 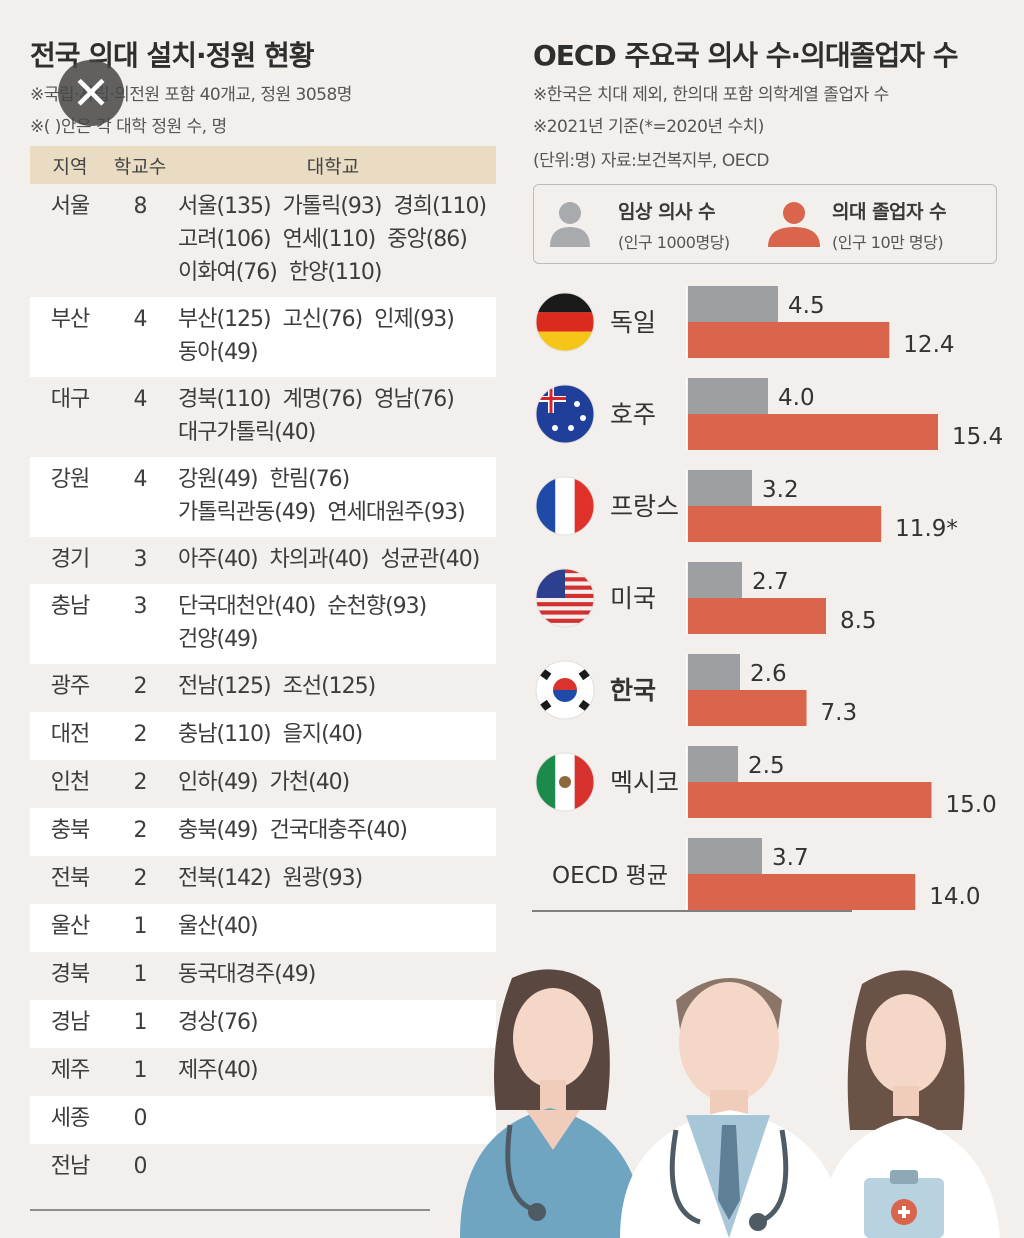 I want to click on row-region: 경남, so click(x=70, y=1022).